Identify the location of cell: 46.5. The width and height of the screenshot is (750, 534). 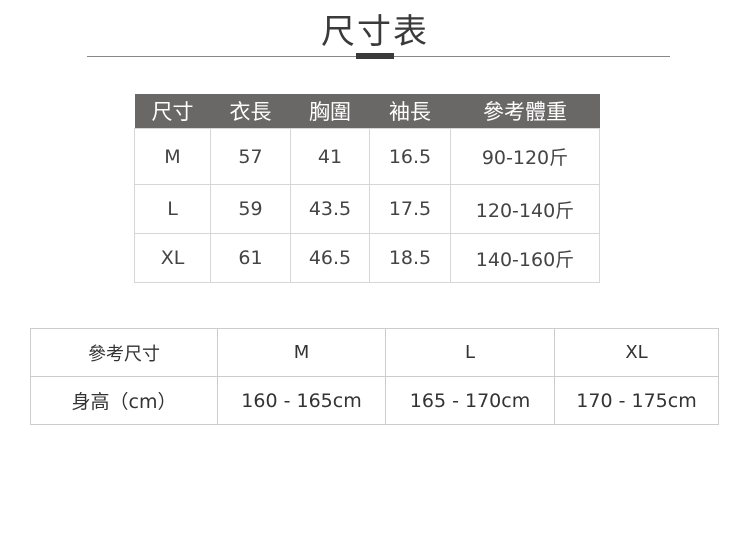
(330, 258).